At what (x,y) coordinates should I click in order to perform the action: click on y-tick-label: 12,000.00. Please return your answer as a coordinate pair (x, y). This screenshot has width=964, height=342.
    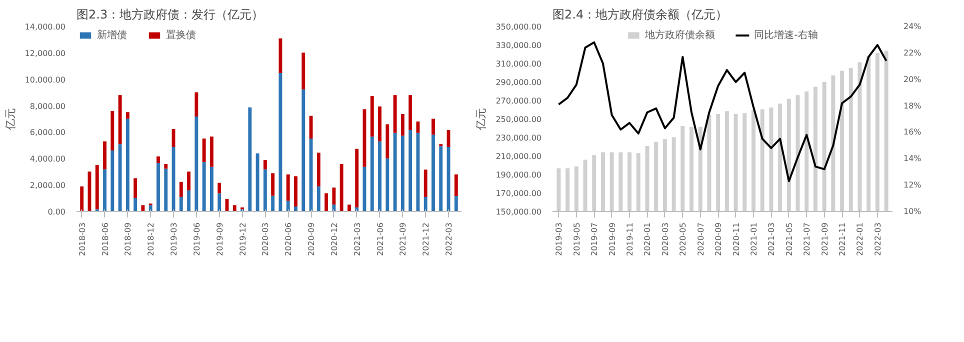
    Looking at the image, I should click on (45, 53).